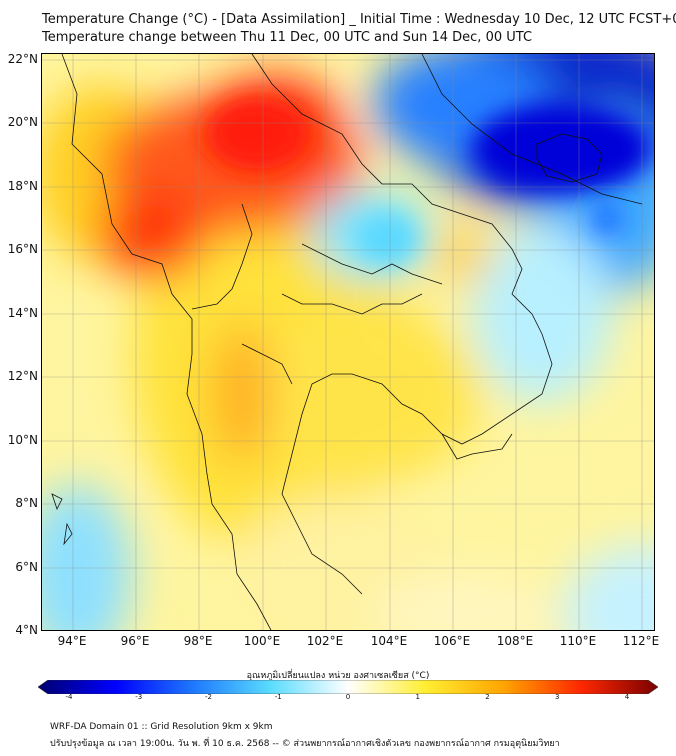 This screenshot has height=756, width=676. Describe the element at coordinates (198, 641) in the screenshot. I see `lon-label: 98°E` at that location.